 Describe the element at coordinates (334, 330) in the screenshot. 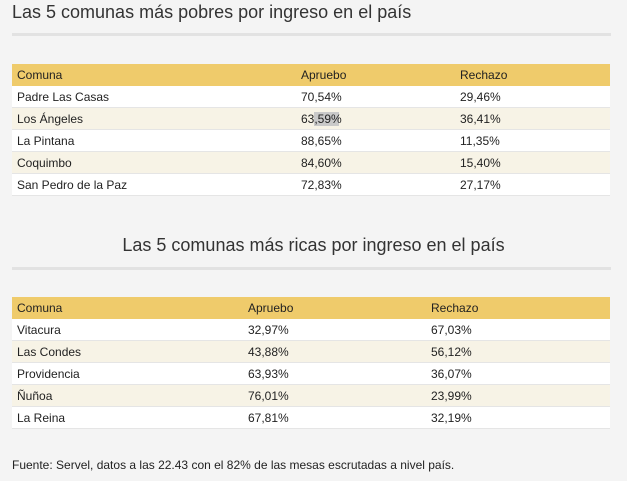

I see `cell-apruebo: 32,97%` at that location.